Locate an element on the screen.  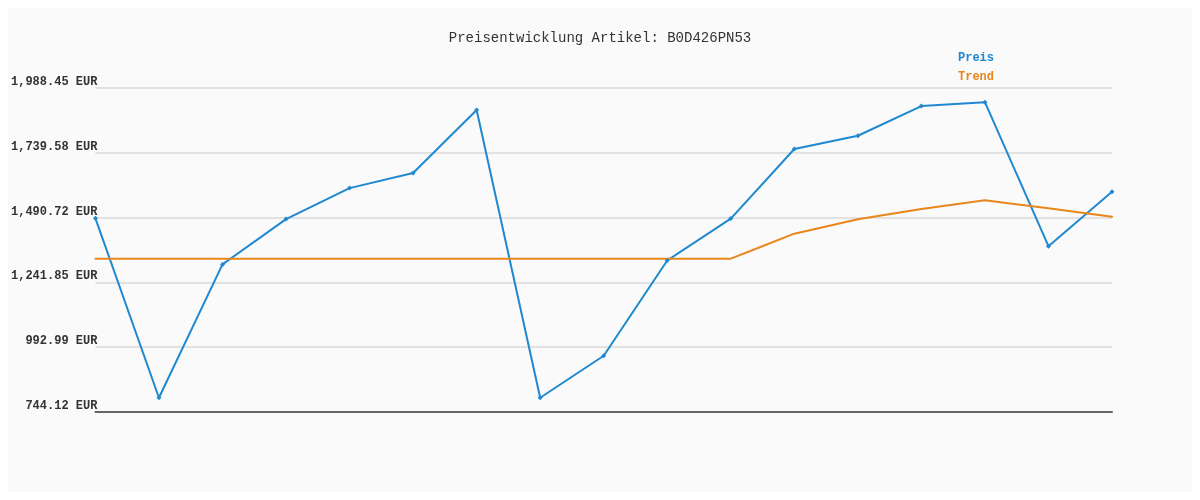
y-tick-label: 992.99 EUR is located at coordinates (62, 341).